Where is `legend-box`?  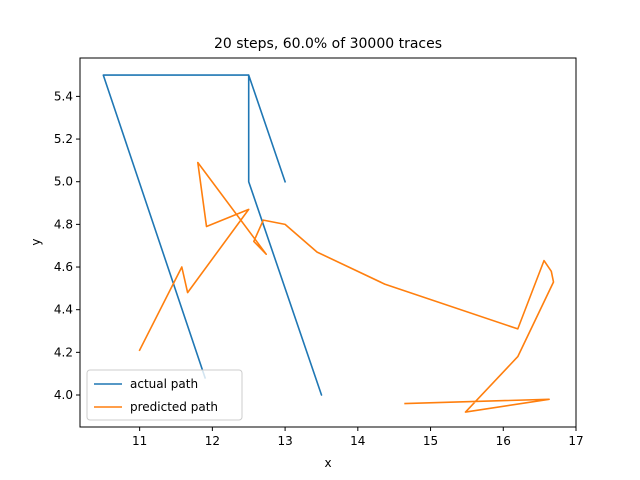
legend-box is located at coordinates (164, 395).